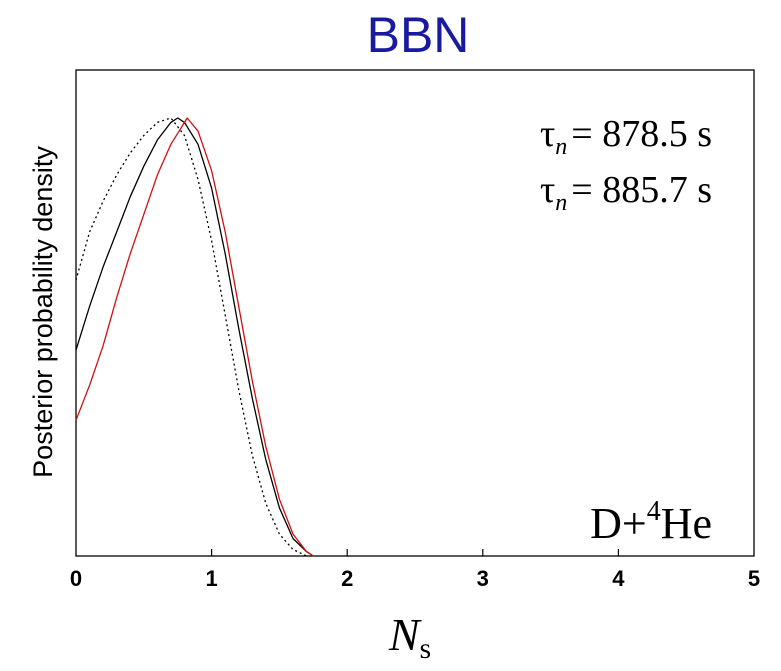 The image size is (781, 671). I want to click on x-tick-label: 0, so click(76, 578).